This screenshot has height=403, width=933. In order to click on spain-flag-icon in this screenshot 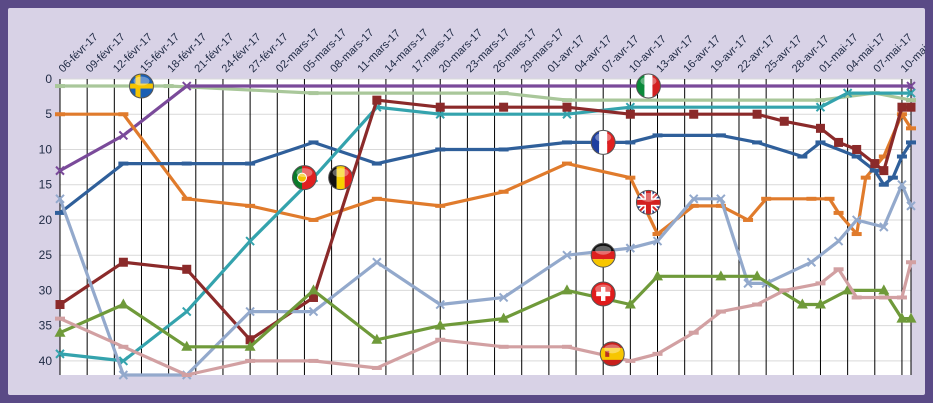, I will do `click(612, 353)`.